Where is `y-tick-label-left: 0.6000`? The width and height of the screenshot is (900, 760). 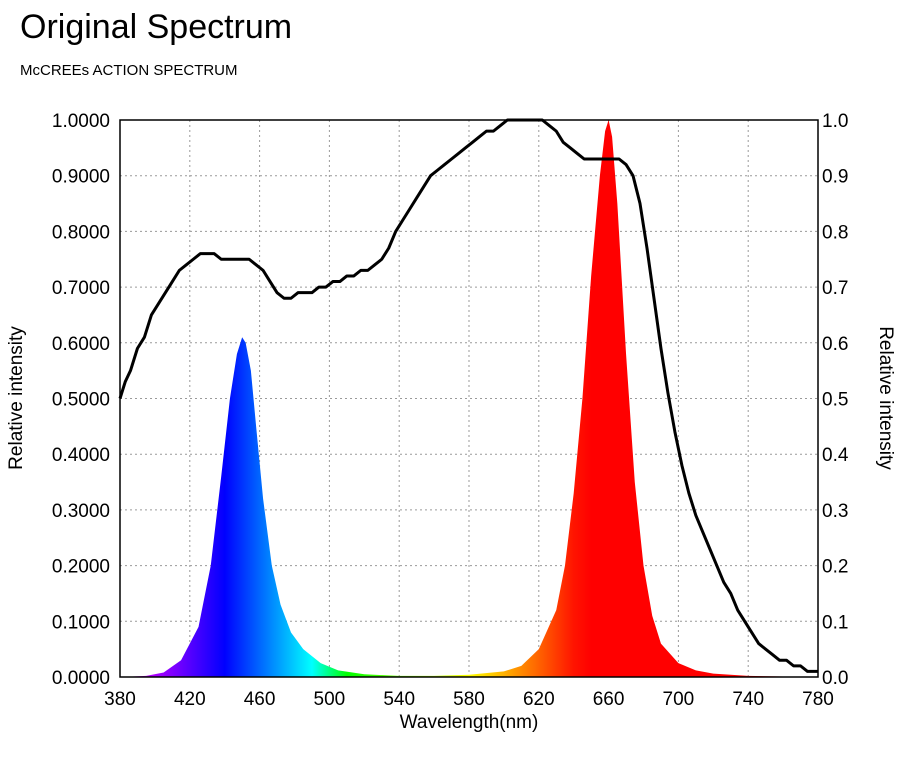
y-tick-label-left: 0.6000 is located at coordinates (81, 344).